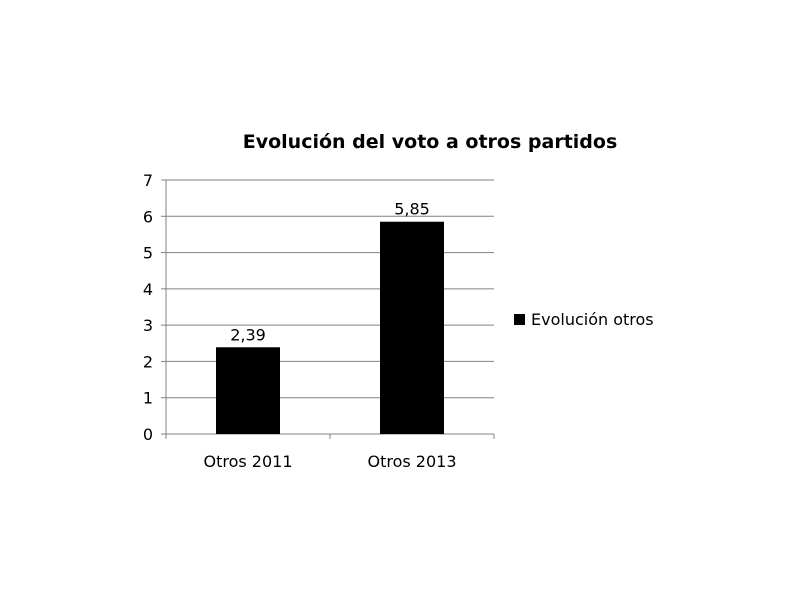 Image resolution: width=800 pixels, height=599 pixels. What do you see at coordinates (330, 272) in the screenshot?
I see `data-labels: 2,39 5,85` at bounding box center [330, 272].